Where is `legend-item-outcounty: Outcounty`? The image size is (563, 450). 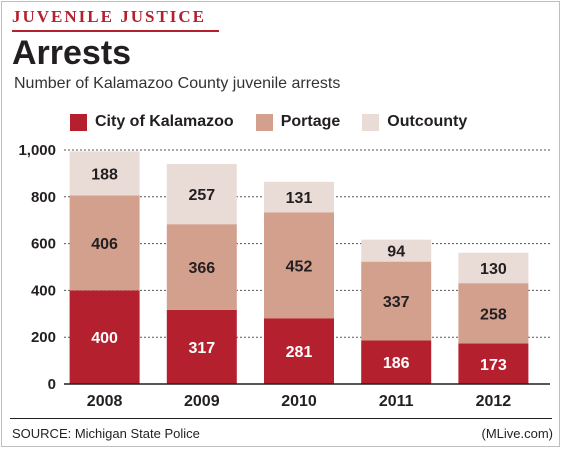
legend-item-outcounty: Outcounty is located at coordinates (414, 122).